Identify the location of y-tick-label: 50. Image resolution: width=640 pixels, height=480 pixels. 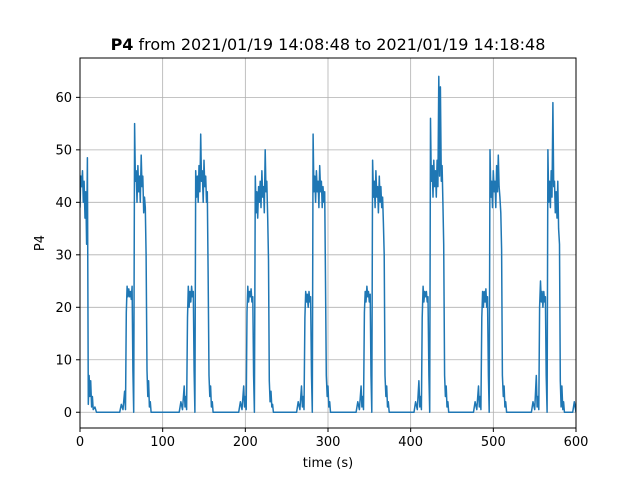
(63, 150).